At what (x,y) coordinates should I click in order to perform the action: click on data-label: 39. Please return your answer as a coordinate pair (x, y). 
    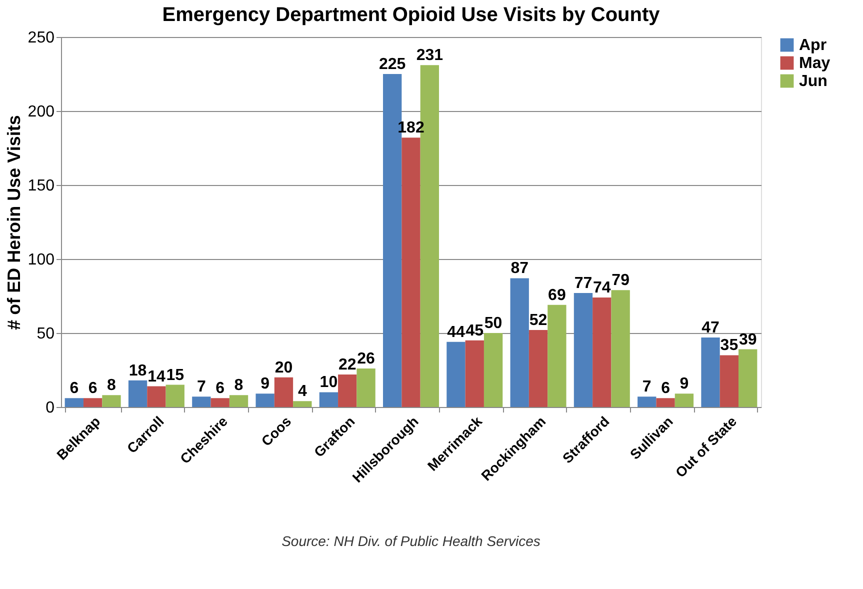
    Looking at the image, I should click on (747, 339).